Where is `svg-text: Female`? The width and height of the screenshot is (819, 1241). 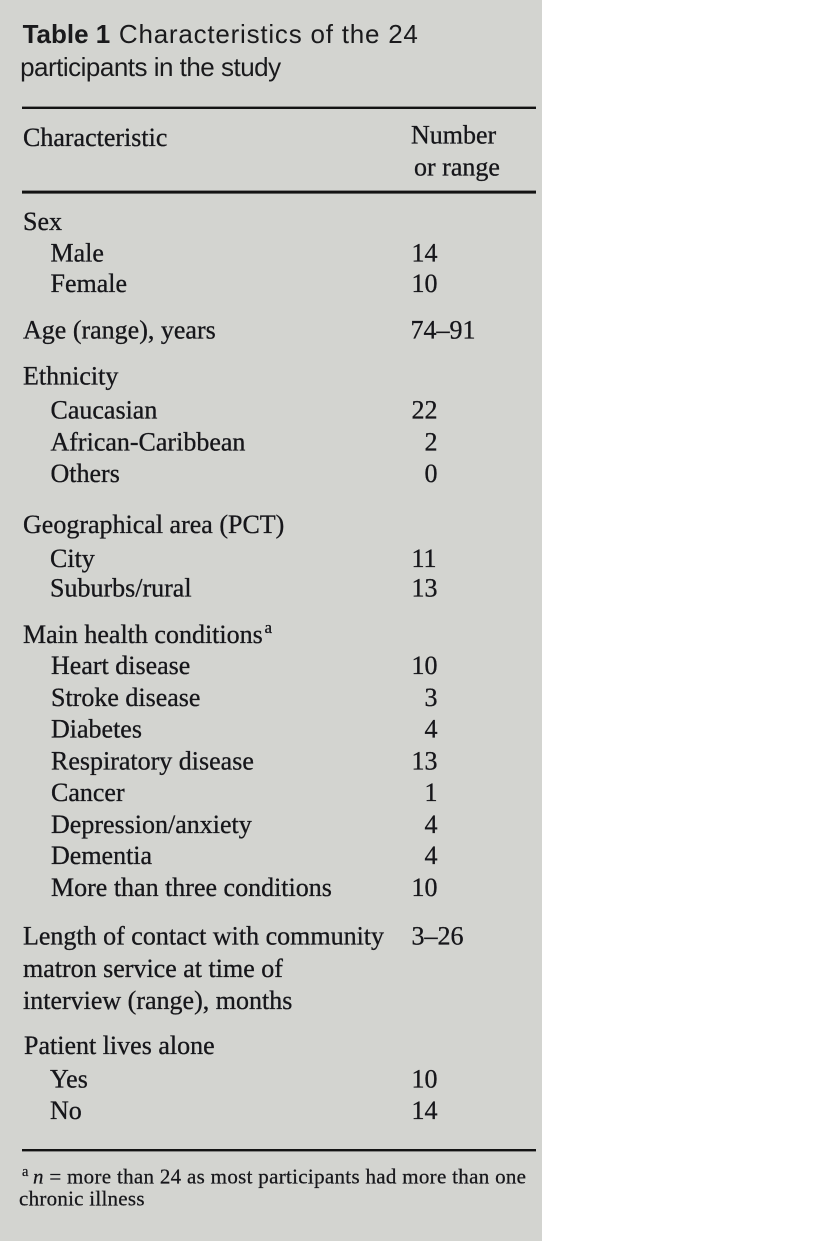
svg-text: Female is located at coordinates (89, 283).